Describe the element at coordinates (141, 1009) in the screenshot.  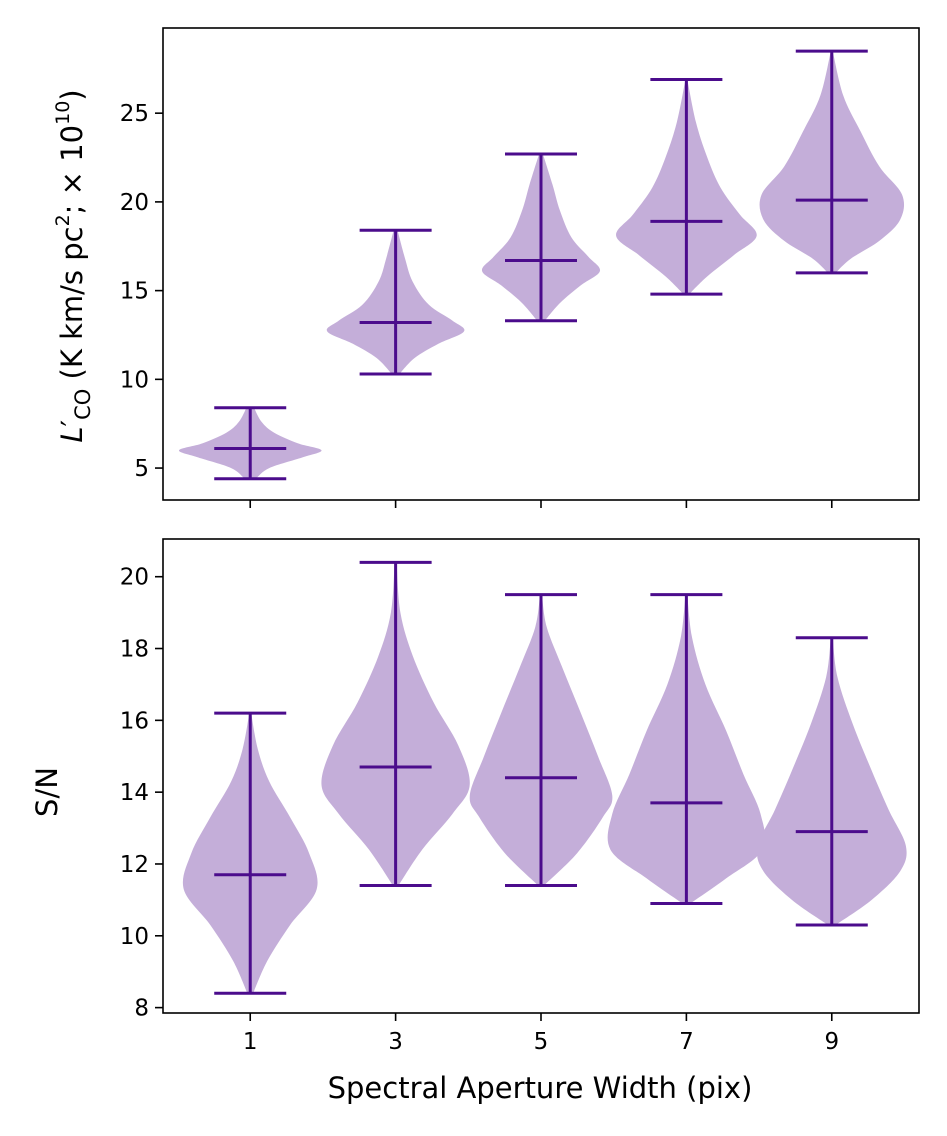
I see `signal-to-noise-y-tick-label: 8` at that location.